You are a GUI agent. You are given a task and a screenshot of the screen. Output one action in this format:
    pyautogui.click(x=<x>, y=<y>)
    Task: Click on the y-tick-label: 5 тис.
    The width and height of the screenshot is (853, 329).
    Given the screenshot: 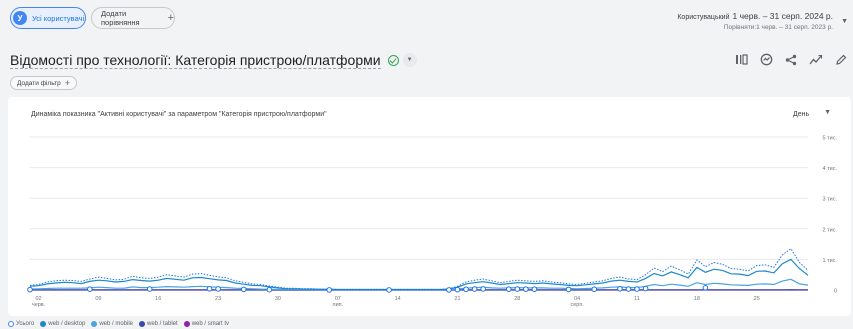 What is the action you would take?
    pyautogui.click(x=830, y=139)
    